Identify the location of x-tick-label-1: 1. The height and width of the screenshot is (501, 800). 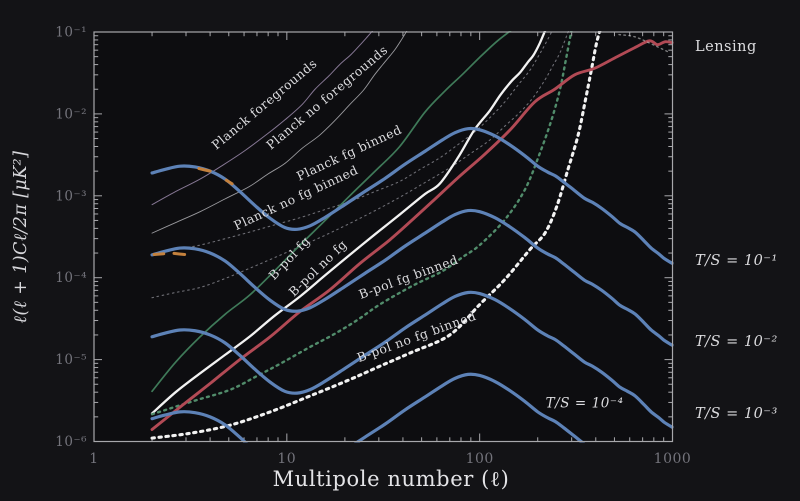
(93, 459).